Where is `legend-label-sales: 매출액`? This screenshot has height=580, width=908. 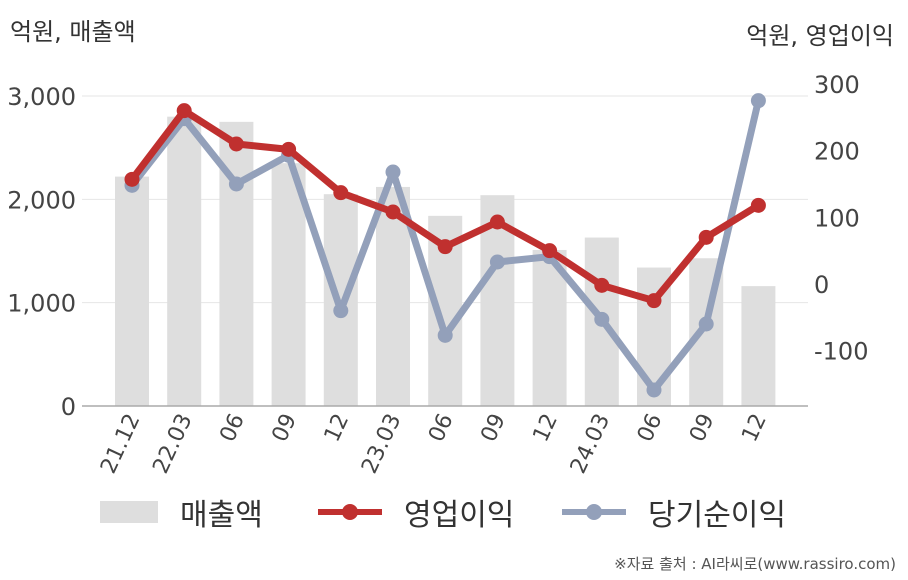
legend-label-sales: 매출액 is located at coordinates (221, 515).